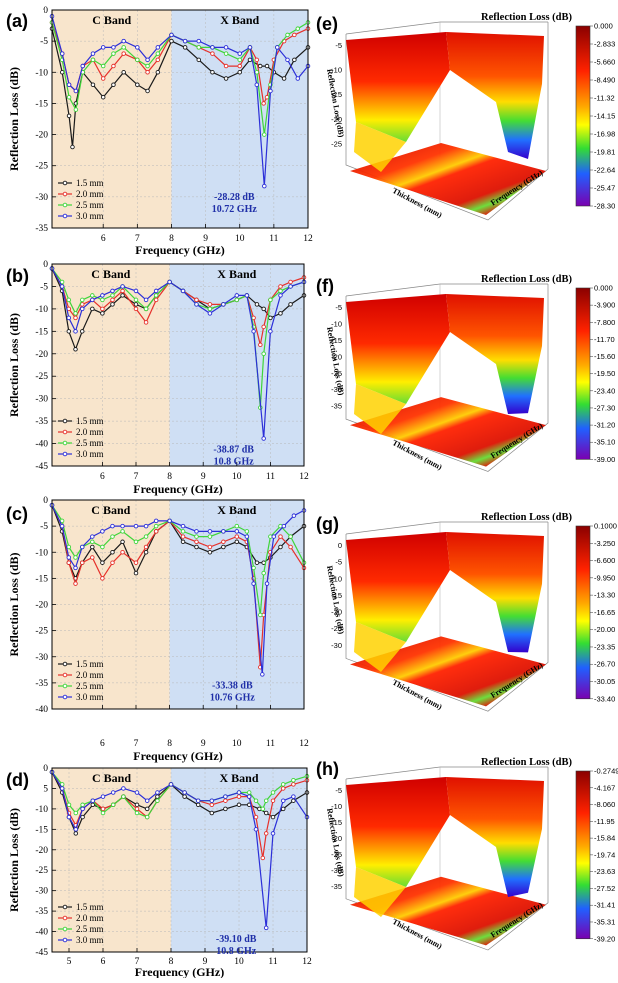  I want to click on x-tick-label: 6, so click(103, 962).